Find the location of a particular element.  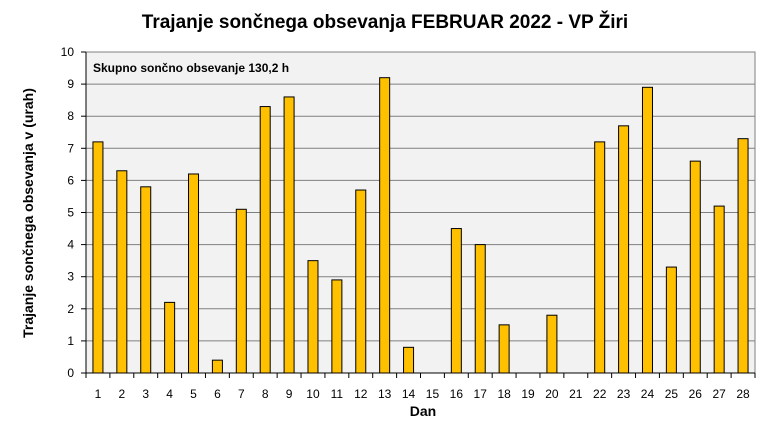

x-tick-label: 14 is located at coordinates (409, 394).